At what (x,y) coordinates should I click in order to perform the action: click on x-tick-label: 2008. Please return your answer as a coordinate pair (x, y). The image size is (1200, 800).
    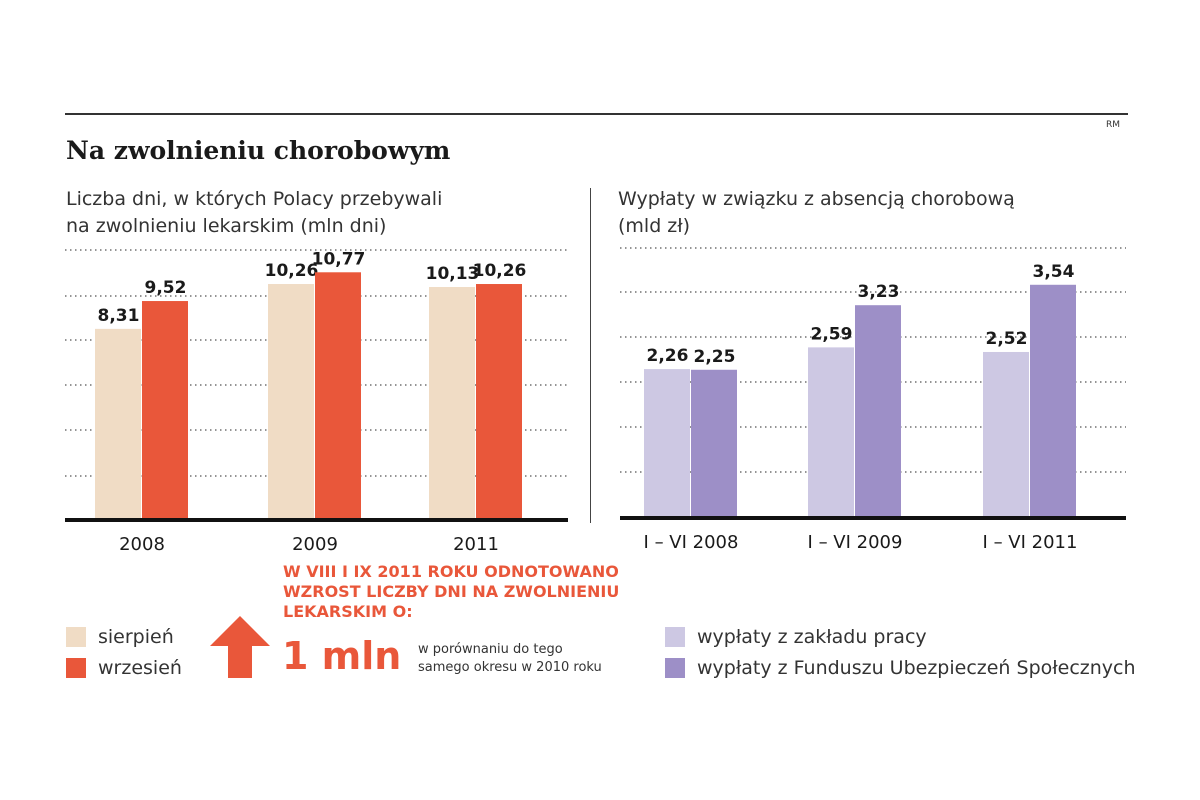
    Looking at the image, I should click on (142, 544).